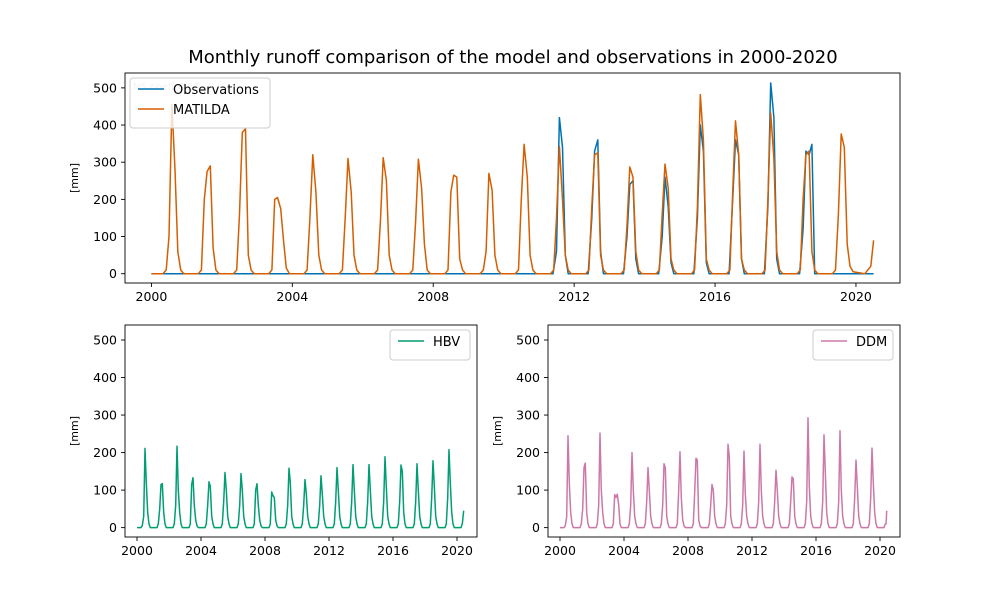  I want to click on legend: Observations MATILDA, so click(200, 103).